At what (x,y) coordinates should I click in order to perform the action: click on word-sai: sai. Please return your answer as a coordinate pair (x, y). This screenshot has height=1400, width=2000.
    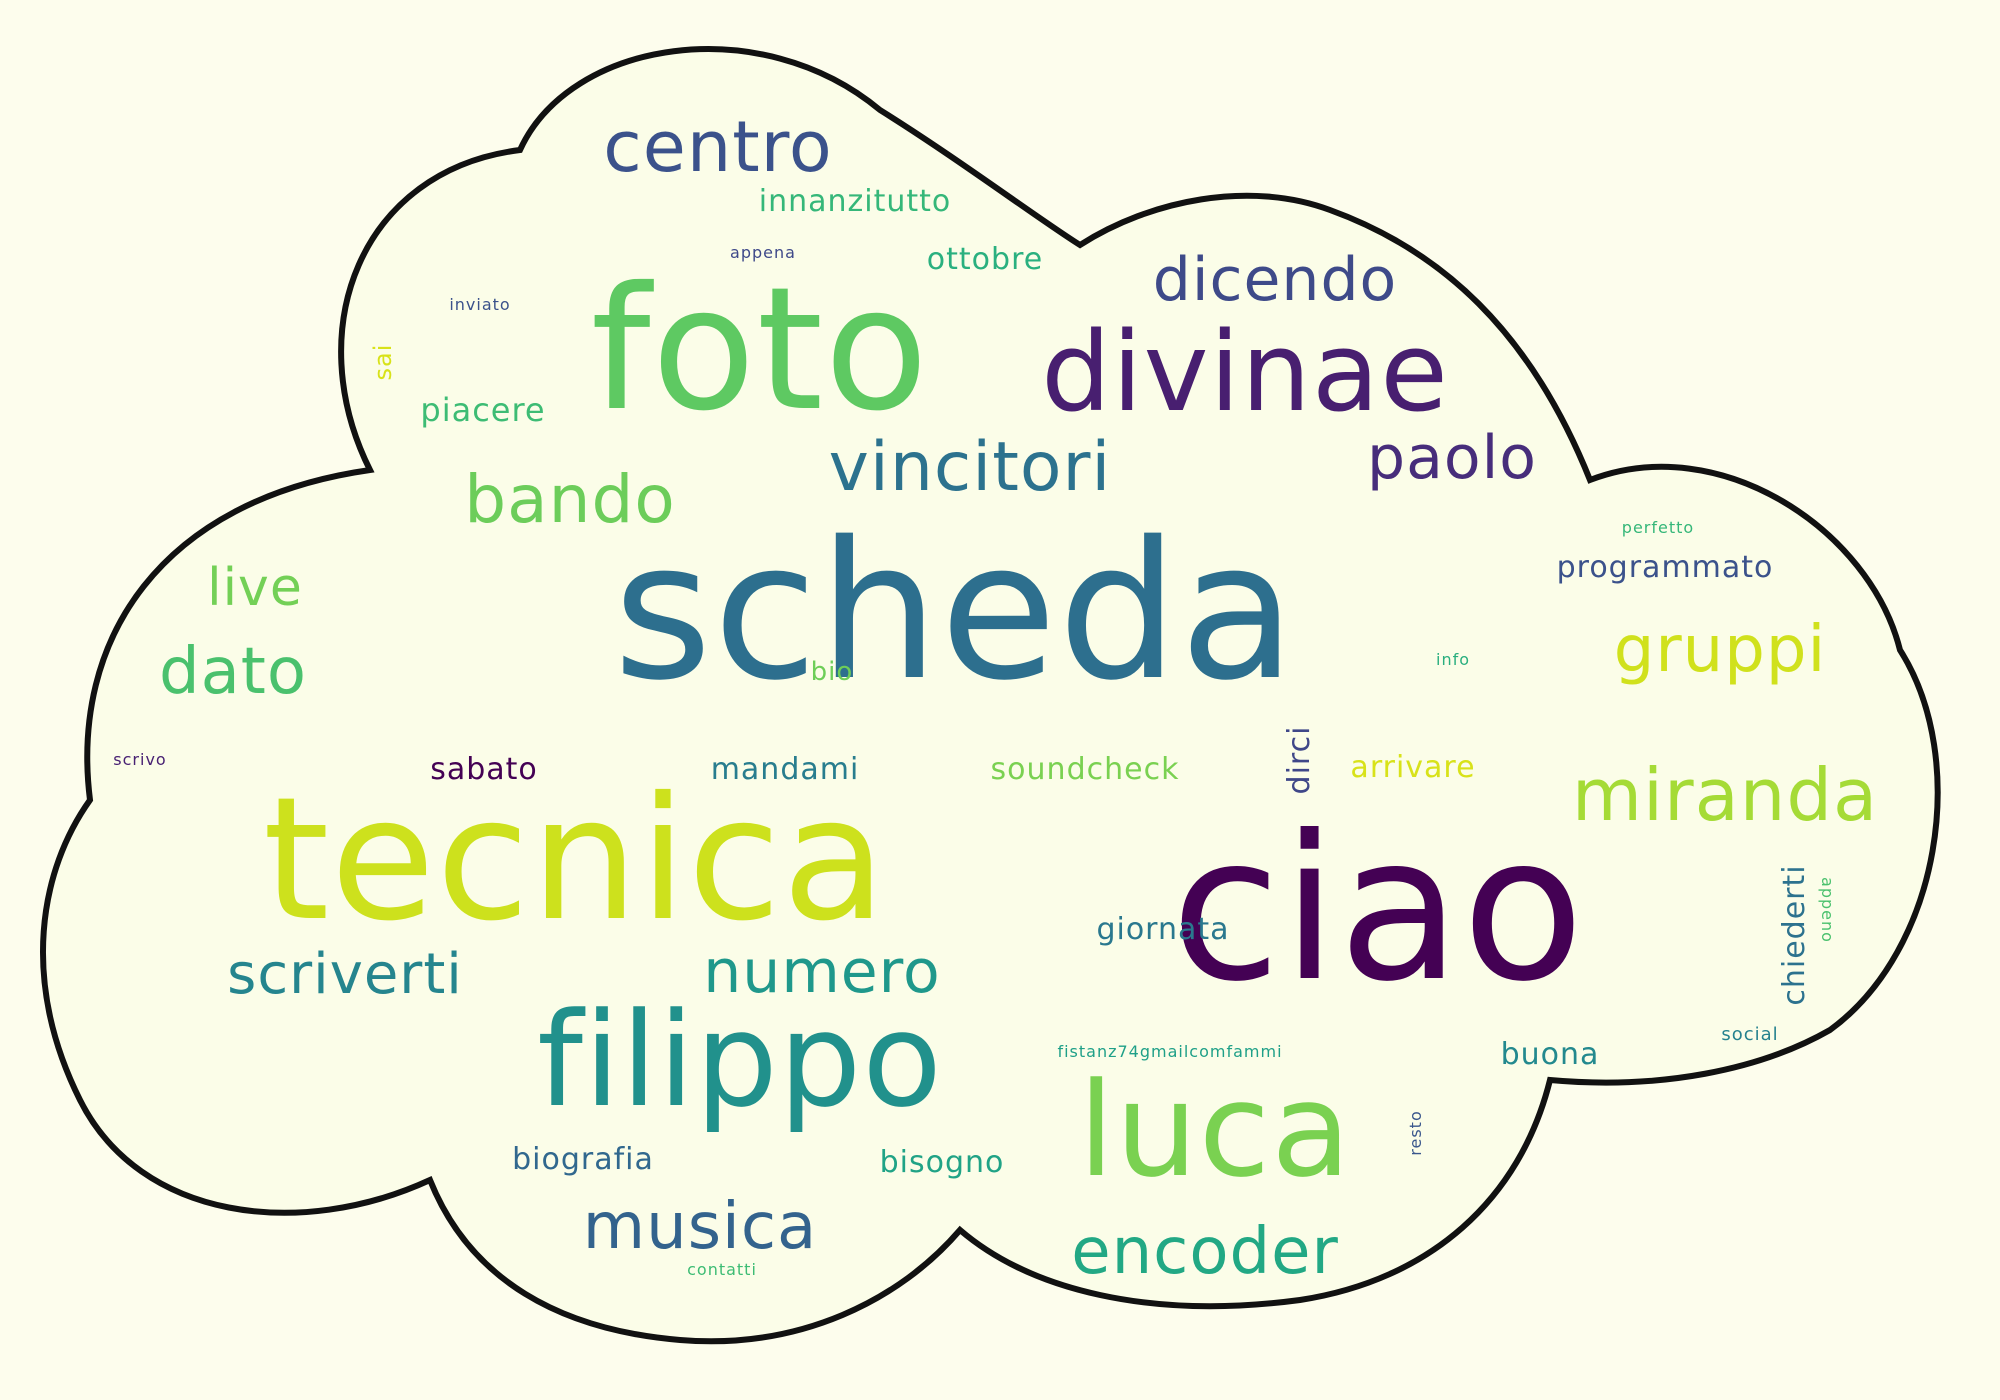
    Looking at the image, I should click on (383, 362).